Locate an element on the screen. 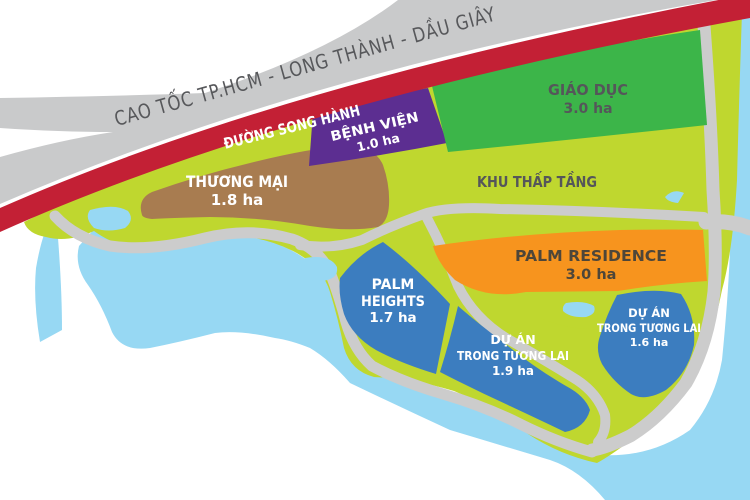 This screenshot has height=500, width=750. label-giao-duc: GIÁO DỤC 3.0 ha is located at coordinates (588, 98).